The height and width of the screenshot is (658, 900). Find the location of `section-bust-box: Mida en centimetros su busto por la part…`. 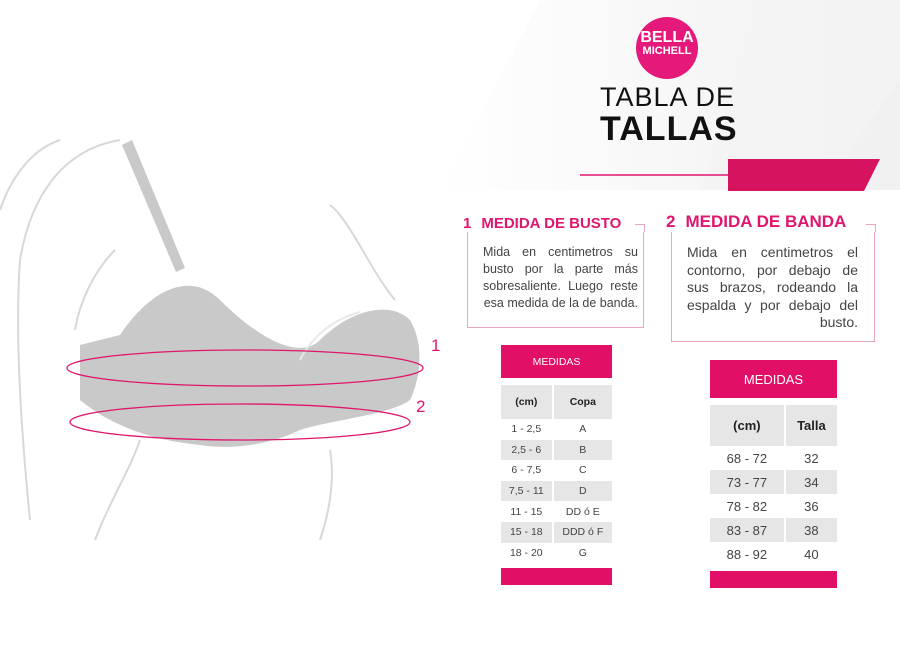

section-bust-box: Mida en centimetros su busto por la part… is located at coordinates (556, 276).